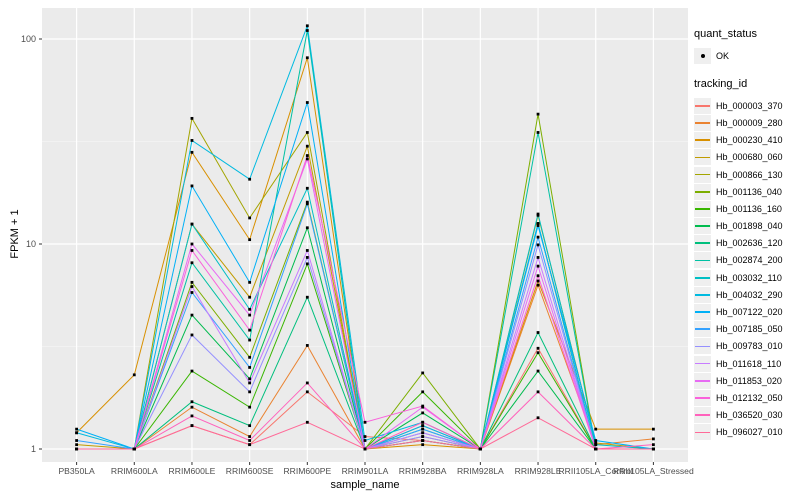 The image size is (800, 500). What do you see at coordinates (749, 397) in the screenshot?
I see `legend-item-label: Hb_012132_050` at bounding box center [749, 397].